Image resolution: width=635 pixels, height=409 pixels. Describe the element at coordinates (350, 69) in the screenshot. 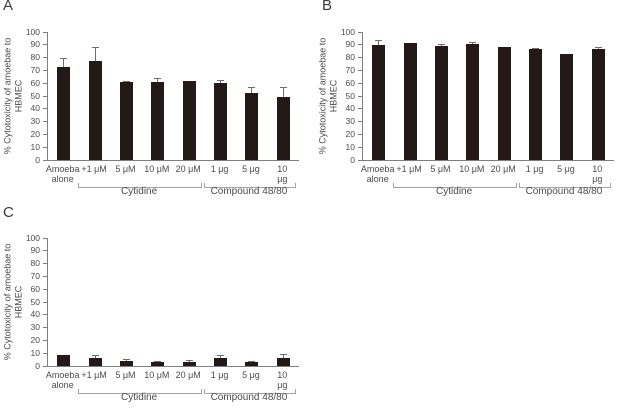

I see `y-tick-label: 70` at that location.